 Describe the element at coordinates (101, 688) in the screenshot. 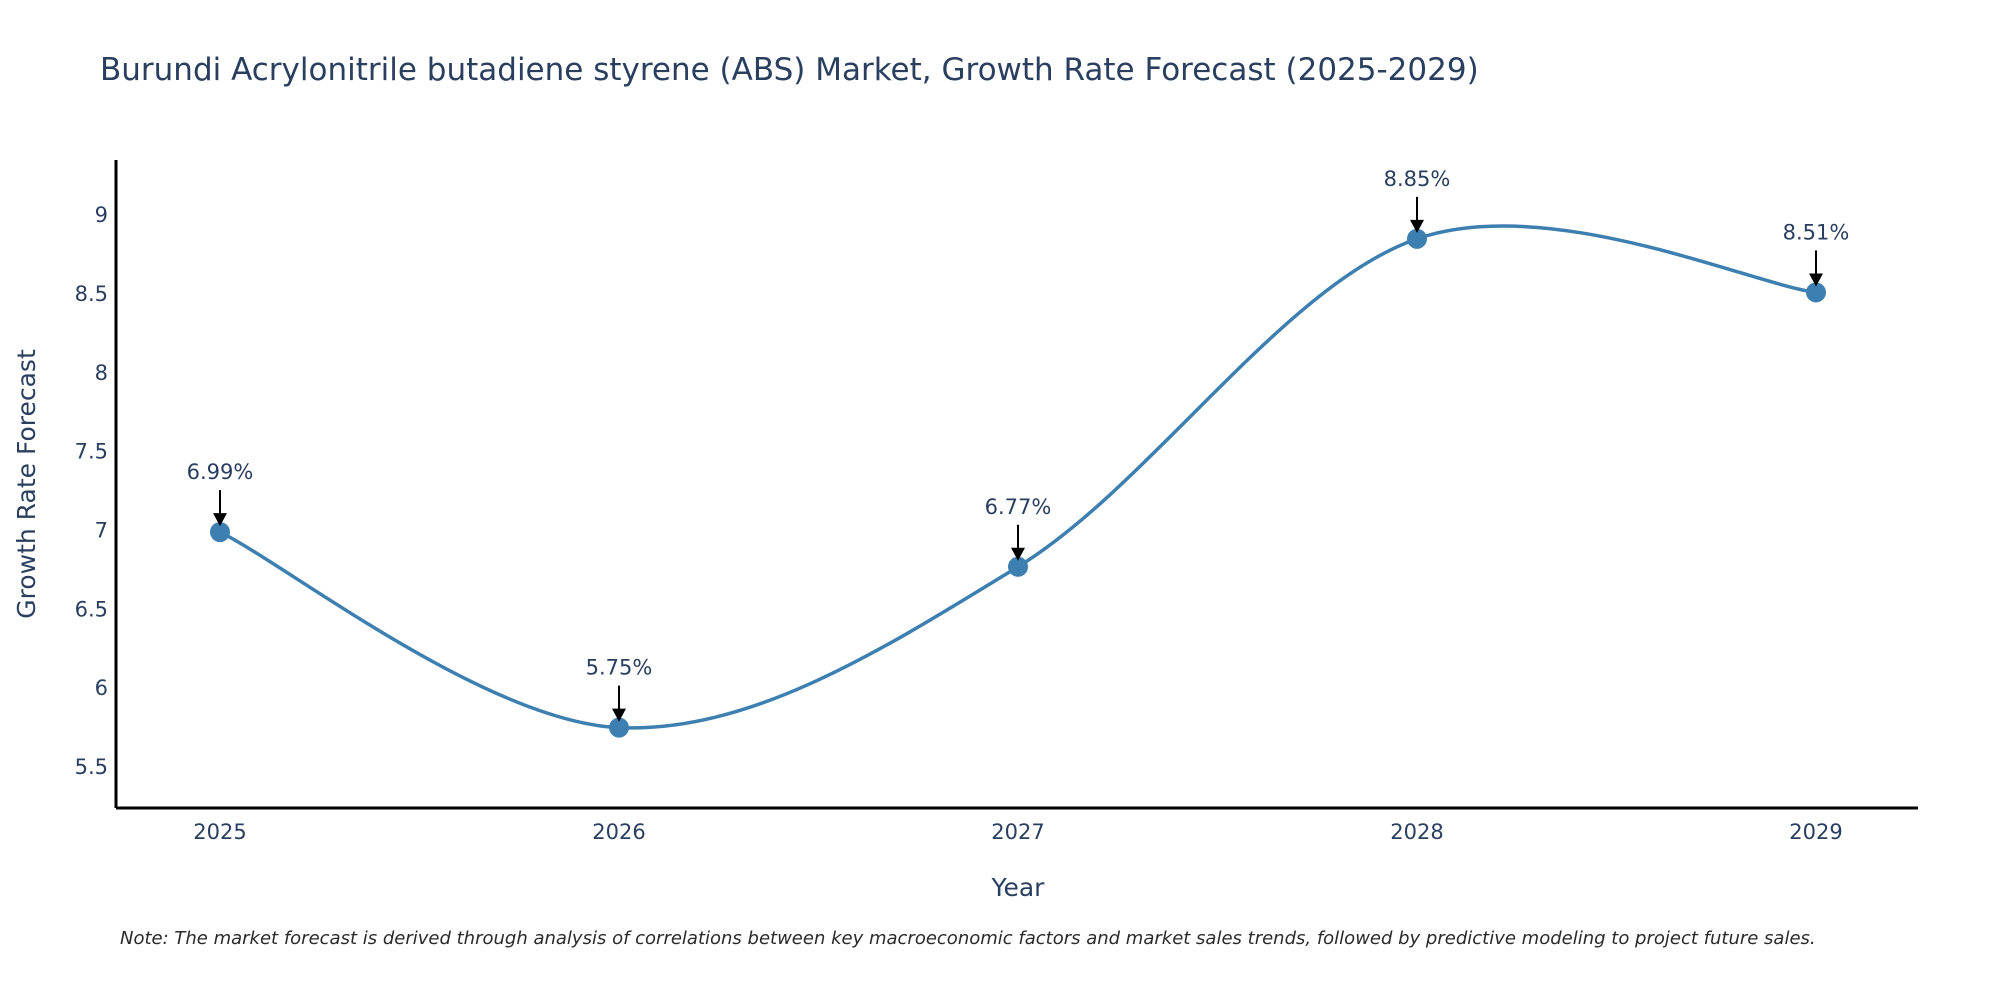

I see `y-tick-label: 6` at that location.